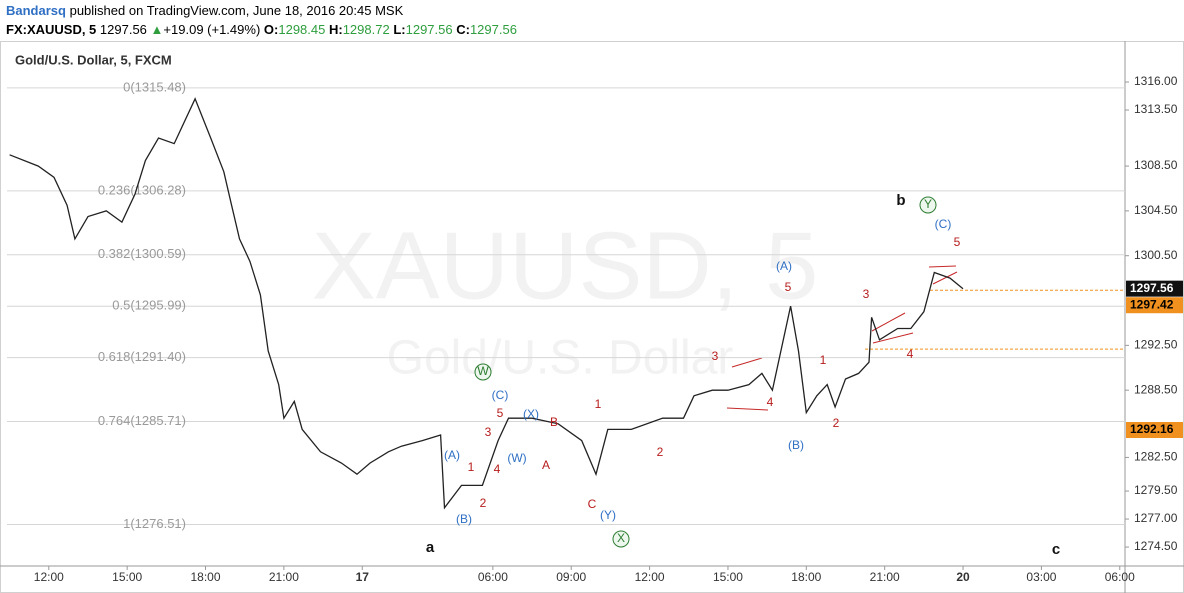 The width and height of the screenshot is (1184, 593). I want to click on y-tick-label: 1304.50, so click(1156, 210).